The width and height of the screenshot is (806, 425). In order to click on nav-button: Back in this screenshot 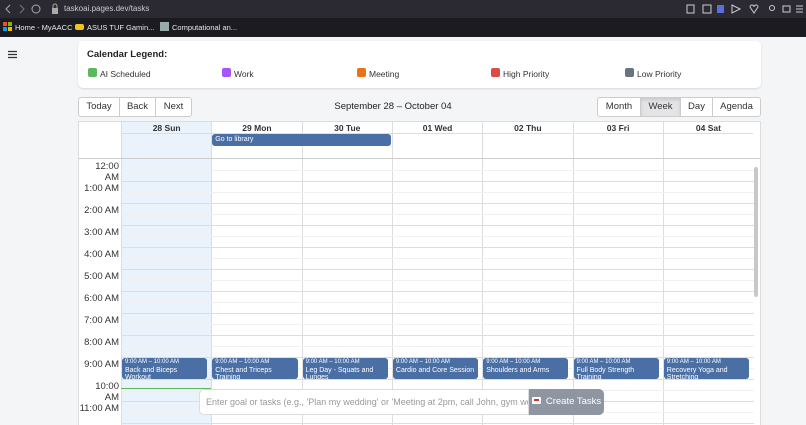, I will do `click(137, 107)`.